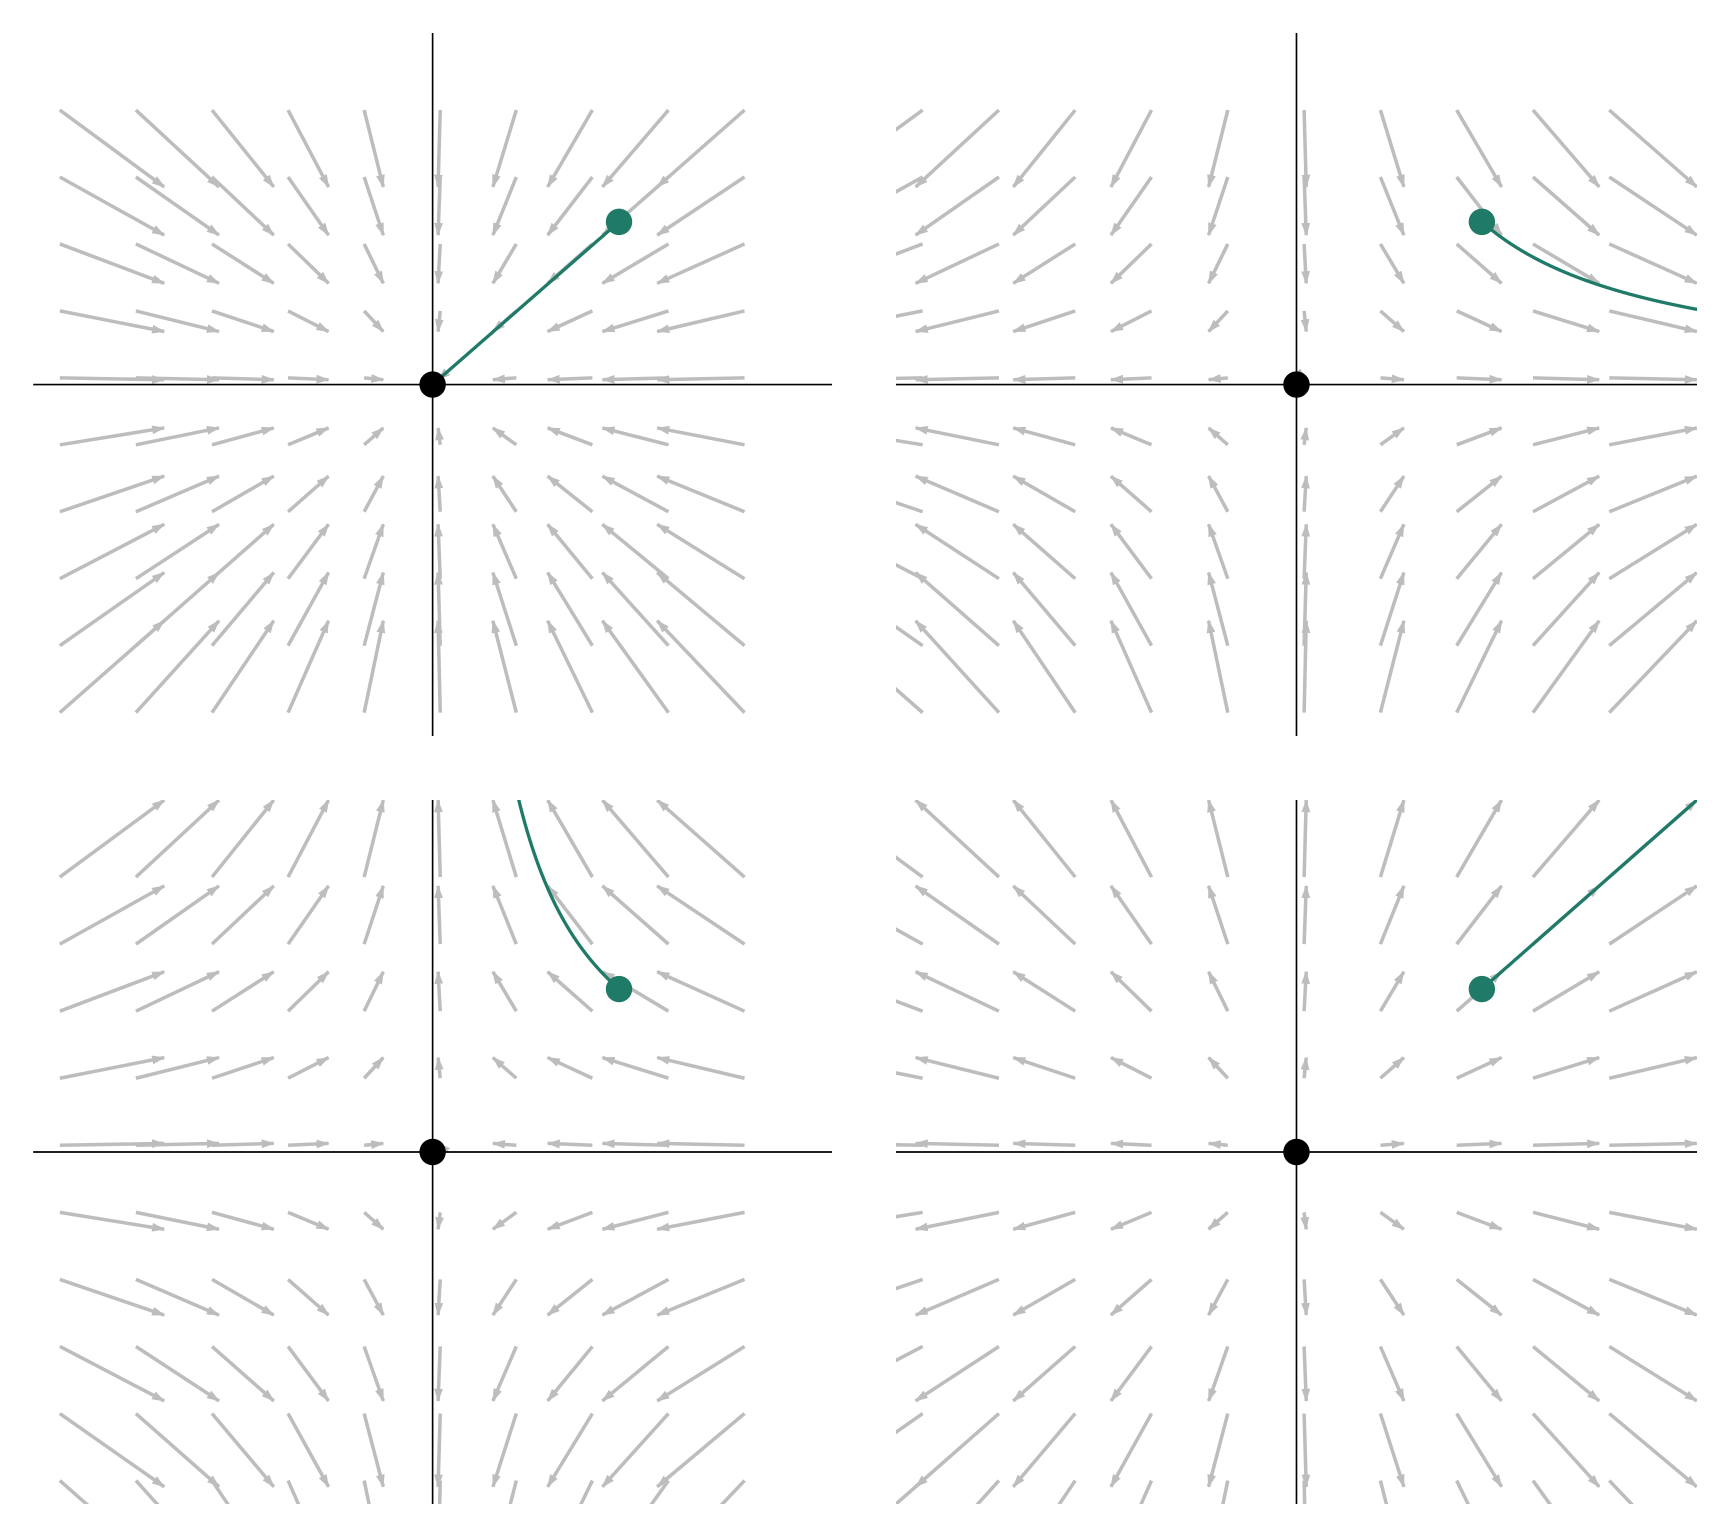 Image resolution: width=1728 pixels, height=1536 pixels. I want to click on start-point, so click(619, 989).